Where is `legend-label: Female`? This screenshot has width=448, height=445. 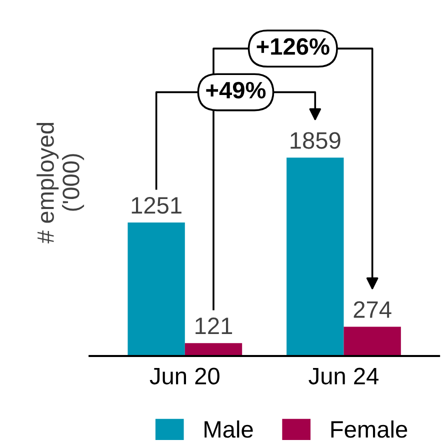
legend-label: Female is located at coordinates (369, 429).